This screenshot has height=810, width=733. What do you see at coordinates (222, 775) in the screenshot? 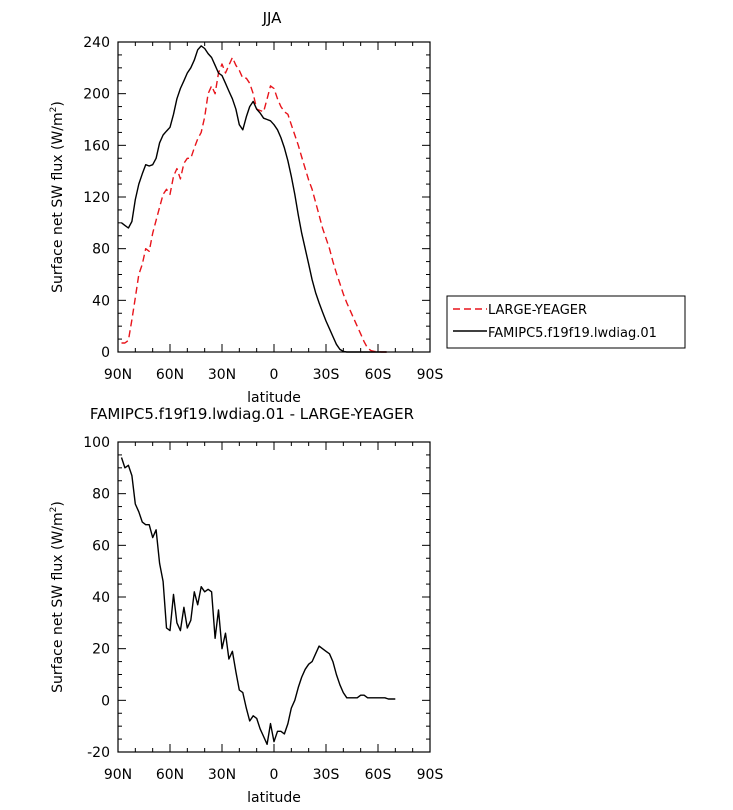
I see `bottom-x-tick-label: 30N` at bounding box center [222, 775].